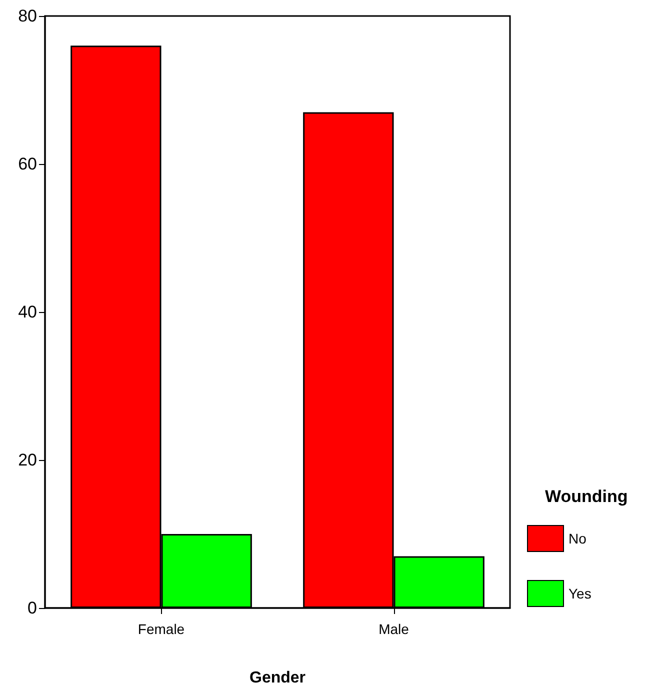 The image size is (646, 697). I want to click on y-tick-label: 80, so click(27, 16).